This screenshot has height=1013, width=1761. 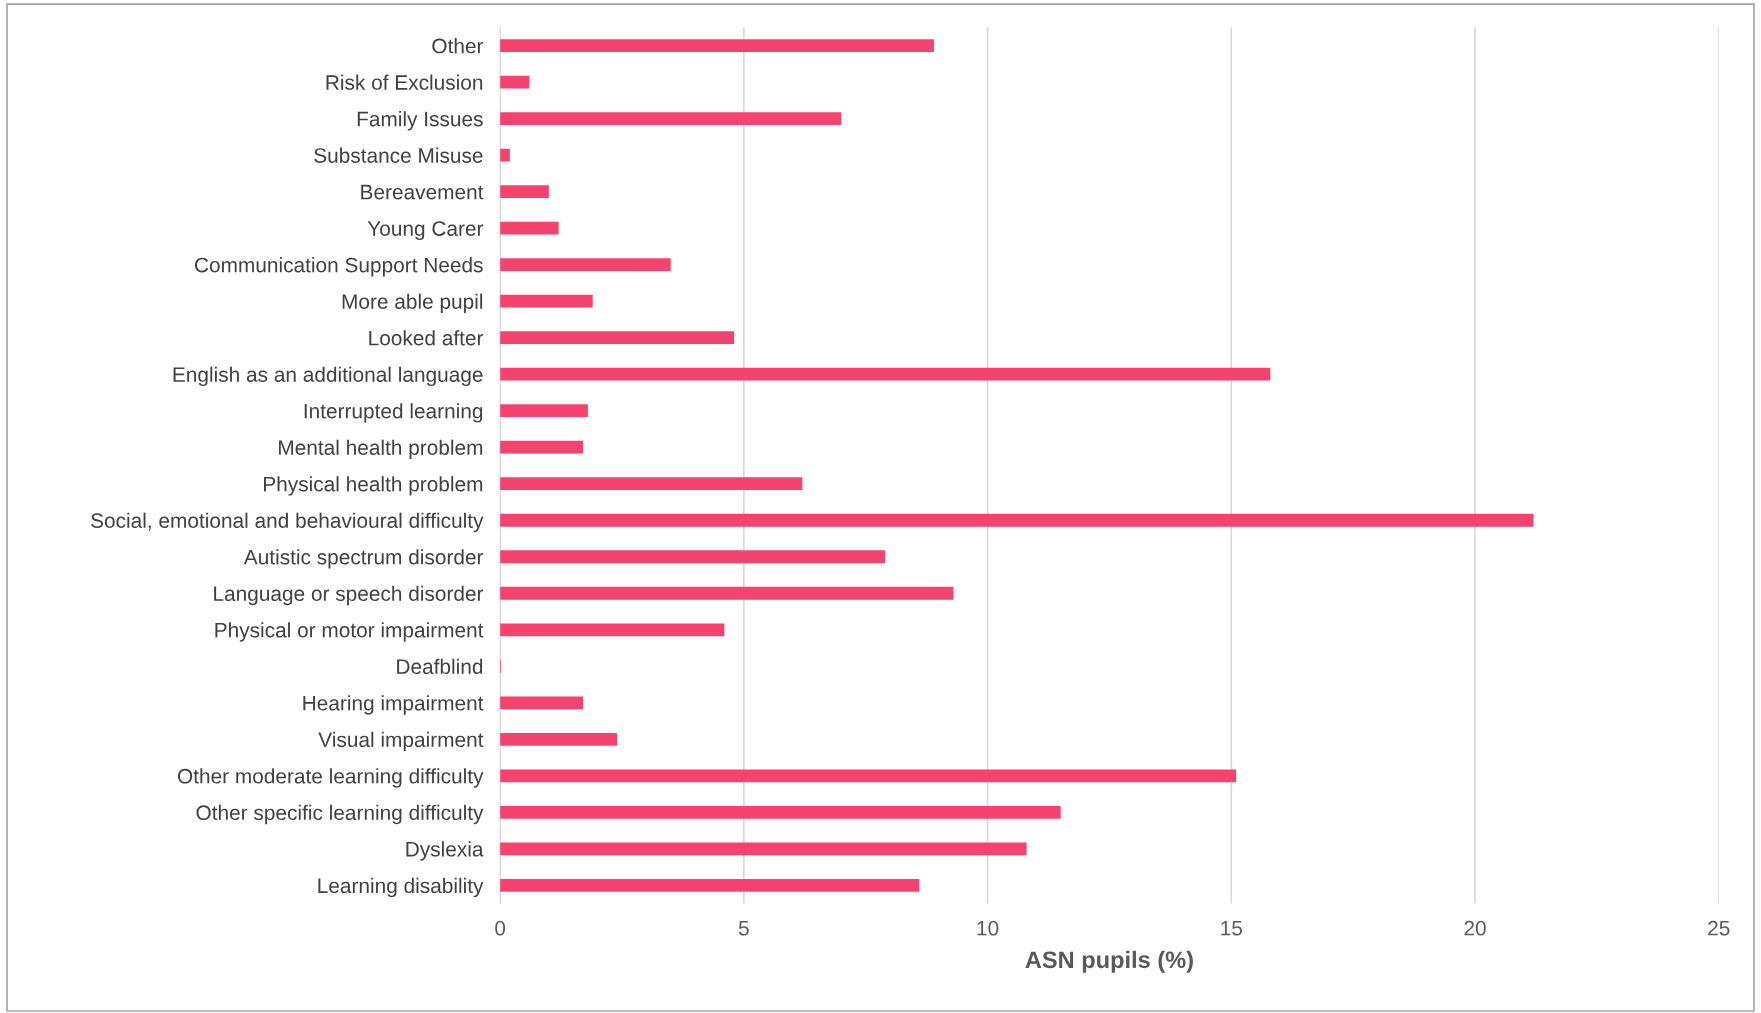 What do you see at coordinates (393, 705) in the screenshot?
I see `y-tick-label: Hearing impairment` at bounding box center [393, 705].